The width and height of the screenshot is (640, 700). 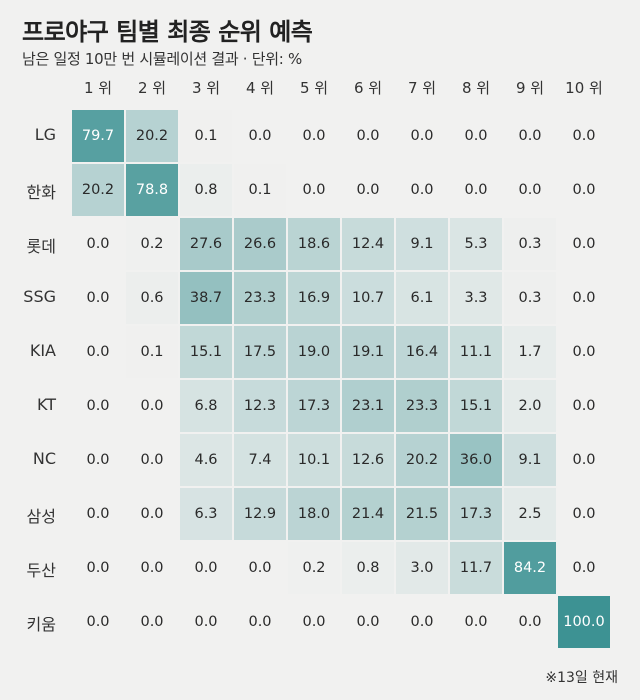 What do you see at coordinates (368, 244) in the screenshot?
I see `heatmap-cell: 12.4` at bounding box center [368, 244].